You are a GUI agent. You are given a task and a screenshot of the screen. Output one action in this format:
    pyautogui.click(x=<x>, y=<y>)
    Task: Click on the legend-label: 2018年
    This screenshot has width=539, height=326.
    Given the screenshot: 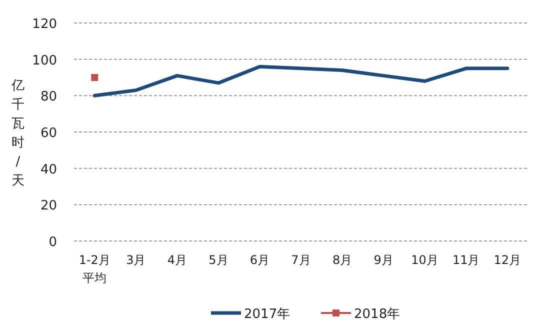 What is the action you would take?
    pyautogui.click(x=377, y=314)
    